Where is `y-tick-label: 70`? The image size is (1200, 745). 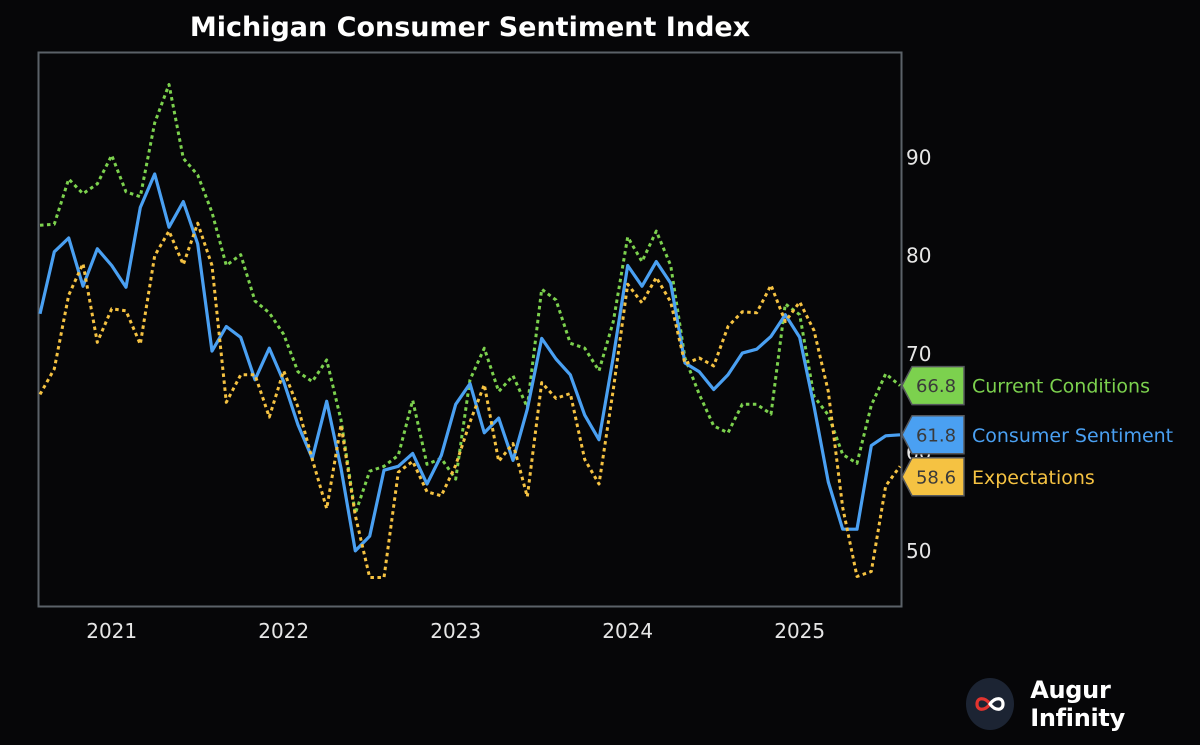
y-tick-label: 70 is located at coordinates (918, 354).